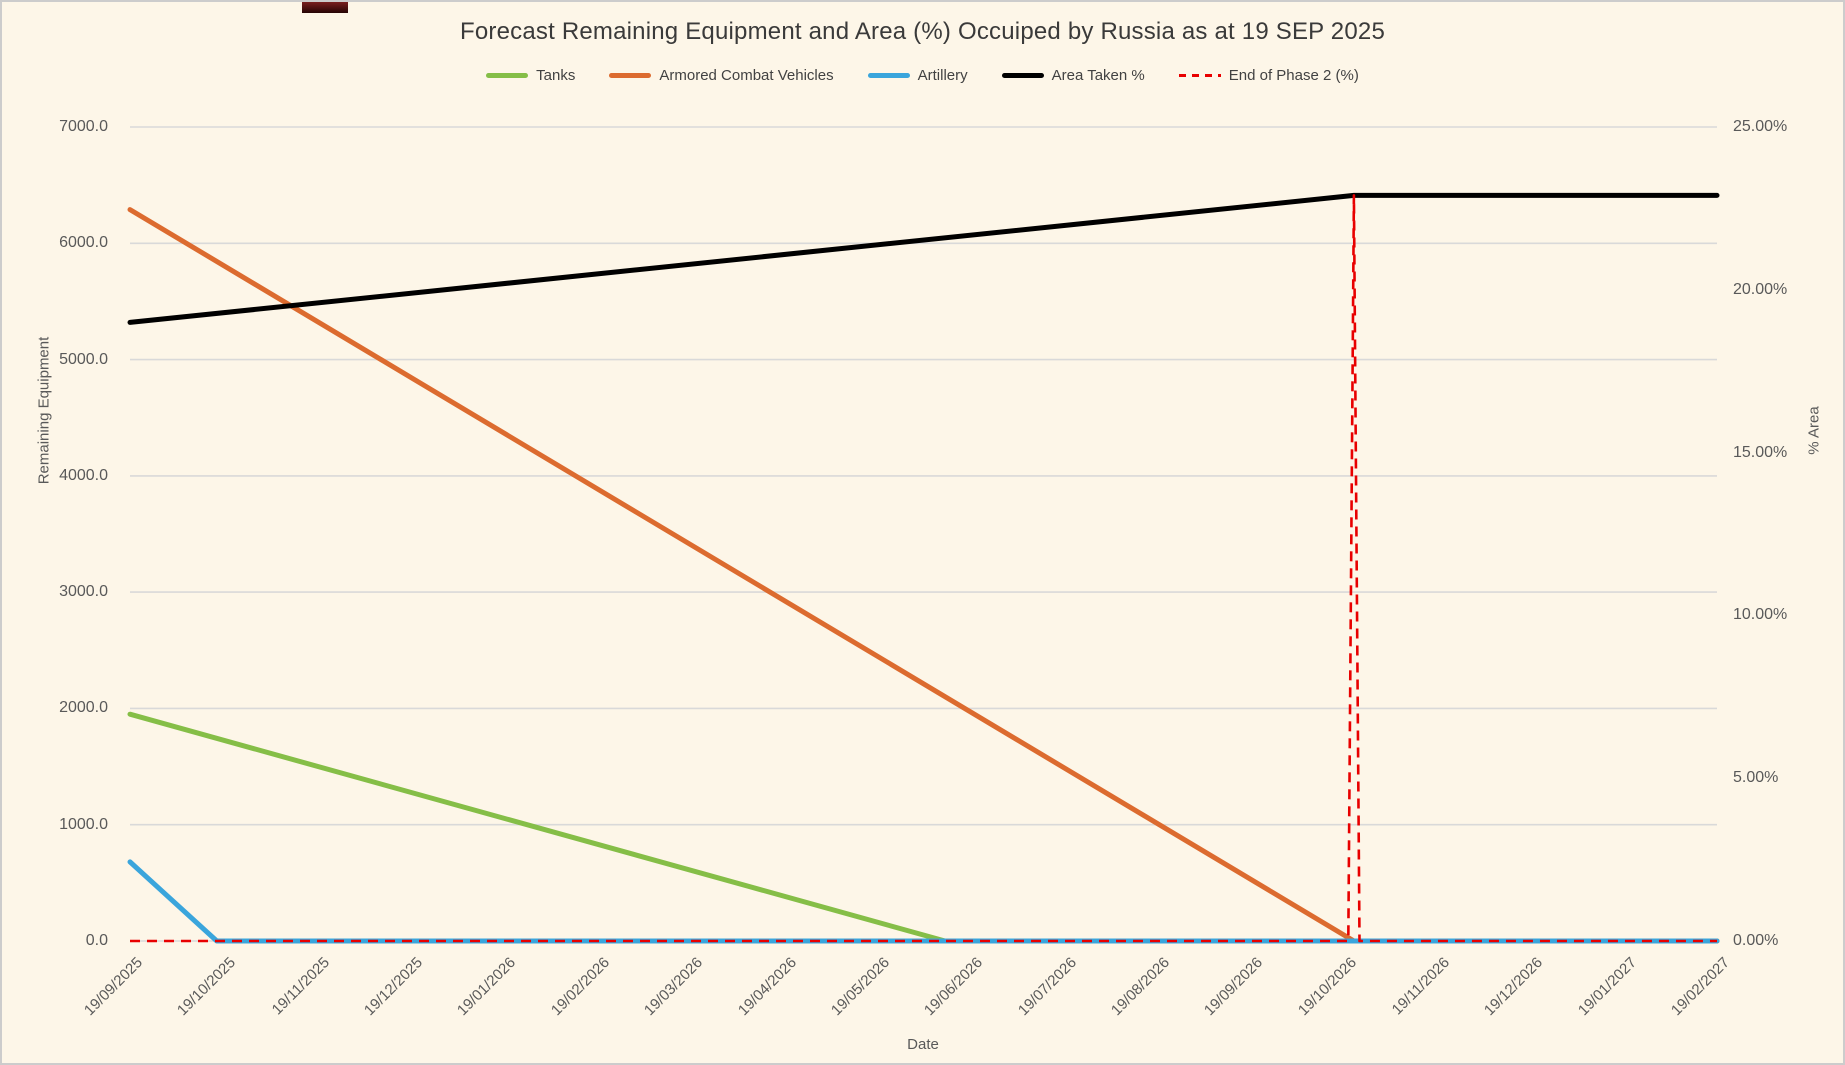 This screenshot has width=1845, height=1065. What do you see at coordinates (96, 940) in the screenshot?
I see `y-axis-left-tick-label: 0.0` at bounding box center [96, 940].